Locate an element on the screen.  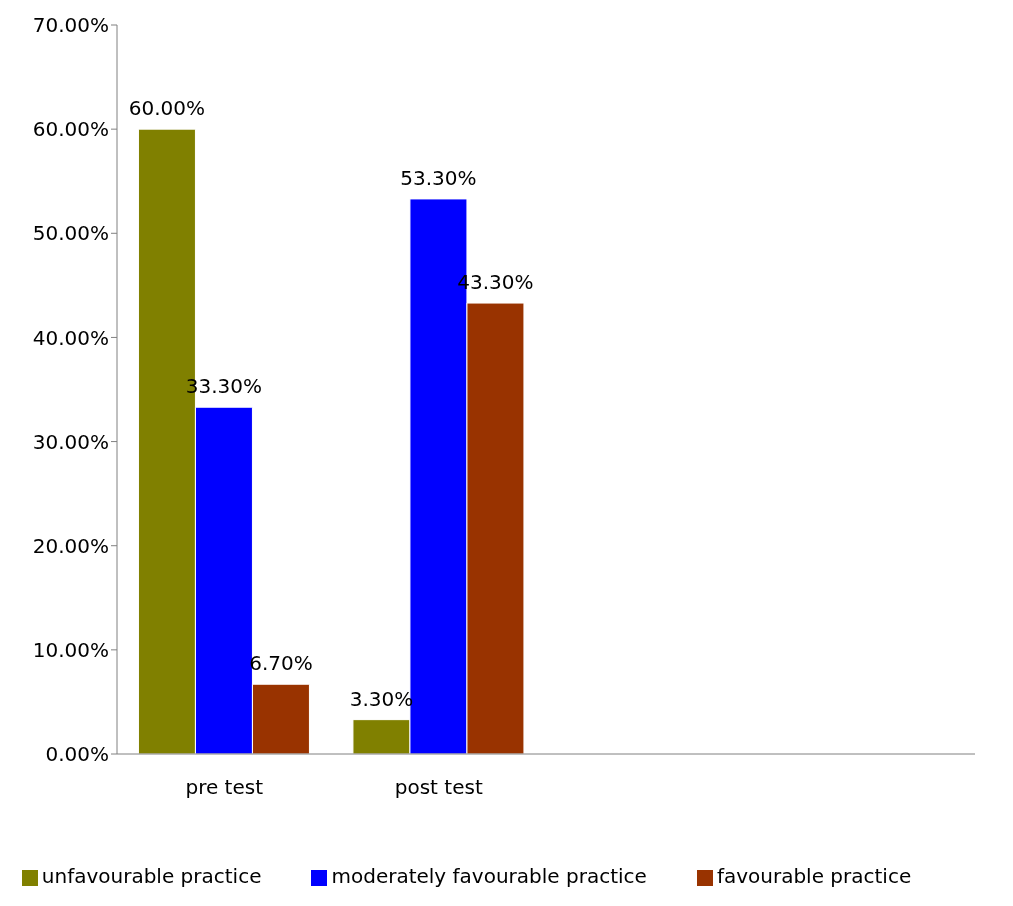
legend-label: unfavourable practice is located at coordinates (151, 876).